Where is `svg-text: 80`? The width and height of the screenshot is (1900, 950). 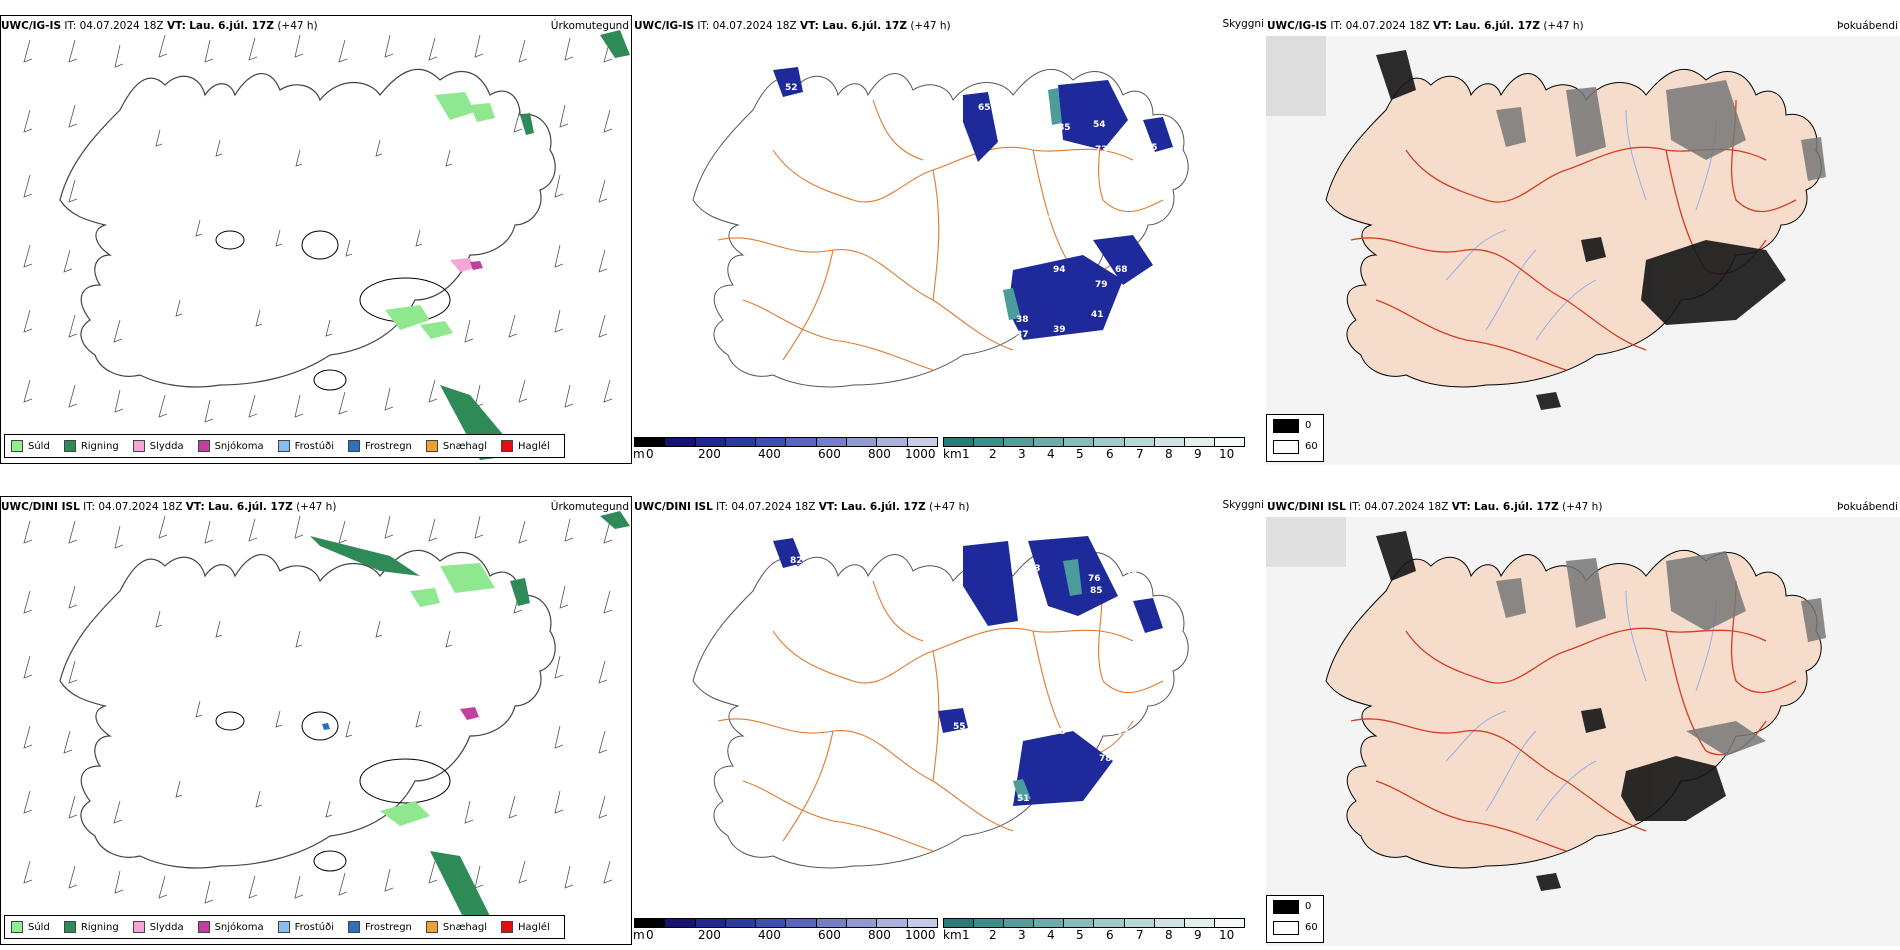 svg-text: 80 is located at coordinates (1054, 216).